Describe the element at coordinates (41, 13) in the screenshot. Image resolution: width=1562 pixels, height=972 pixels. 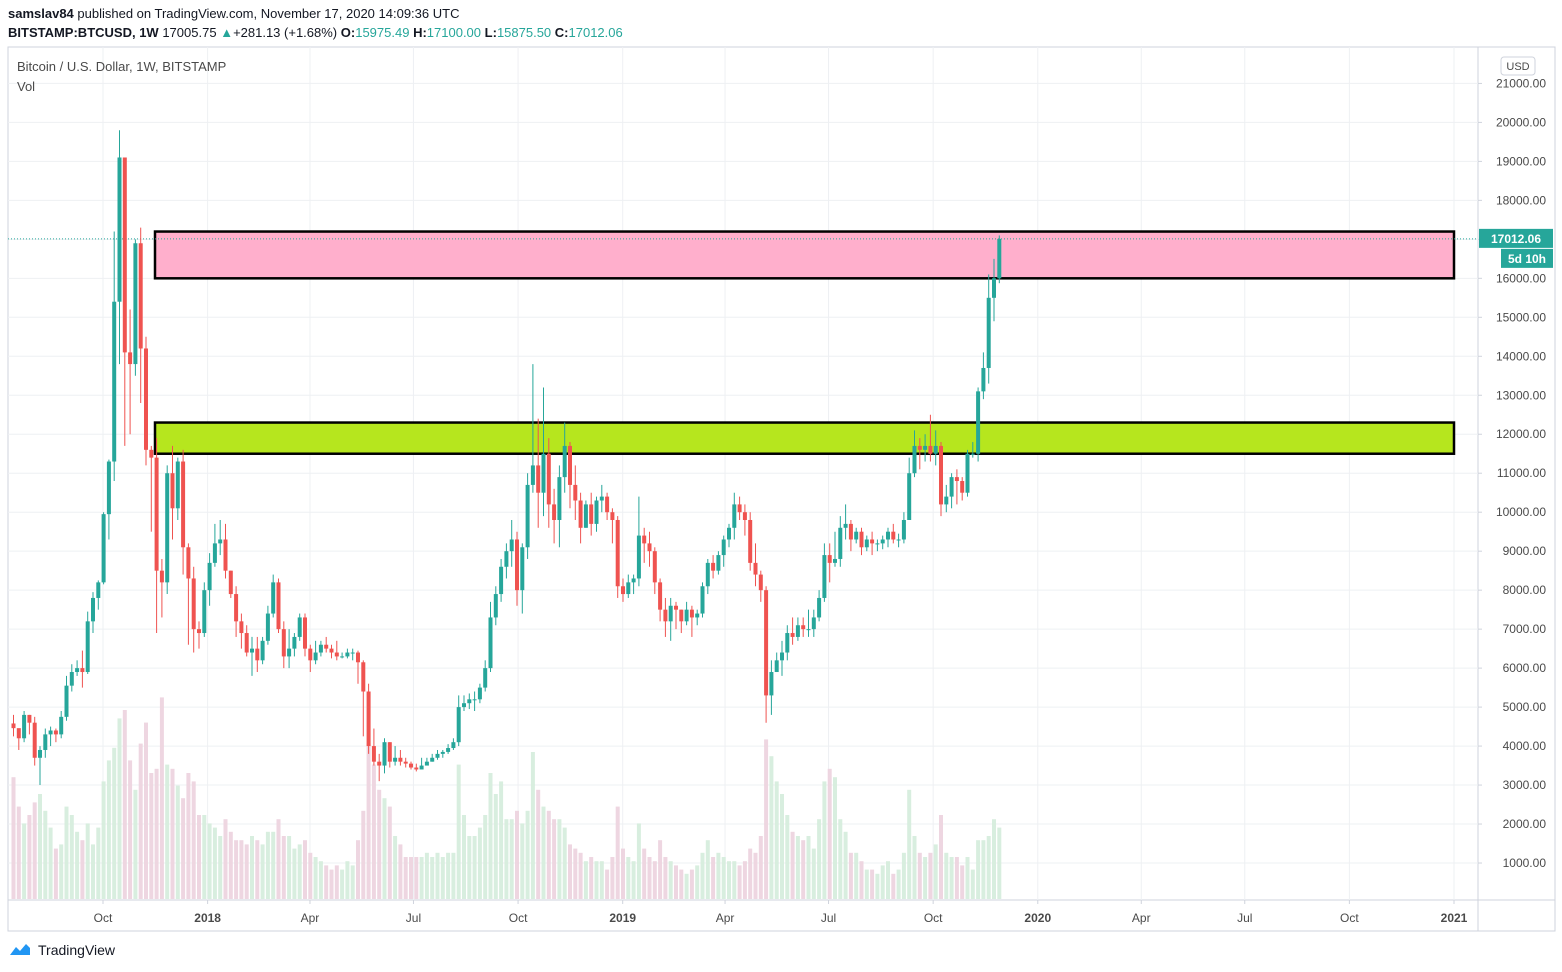
I see `author-name: samslav84` at that location.